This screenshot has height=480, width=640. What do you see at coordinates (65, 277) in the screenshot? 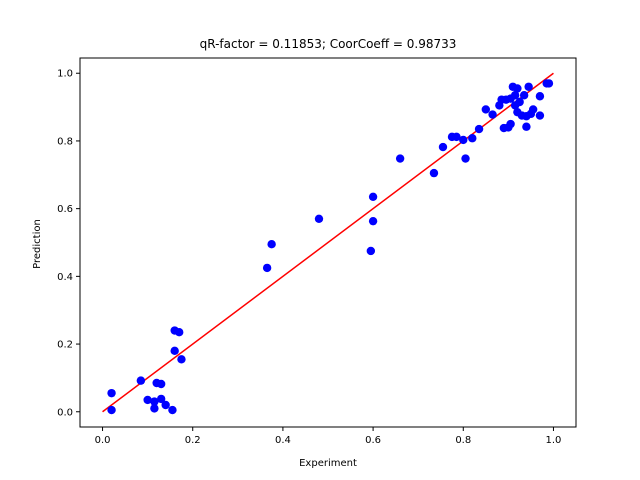
I see `y-tick-label: 0.4` at bounding box center [65, 277].